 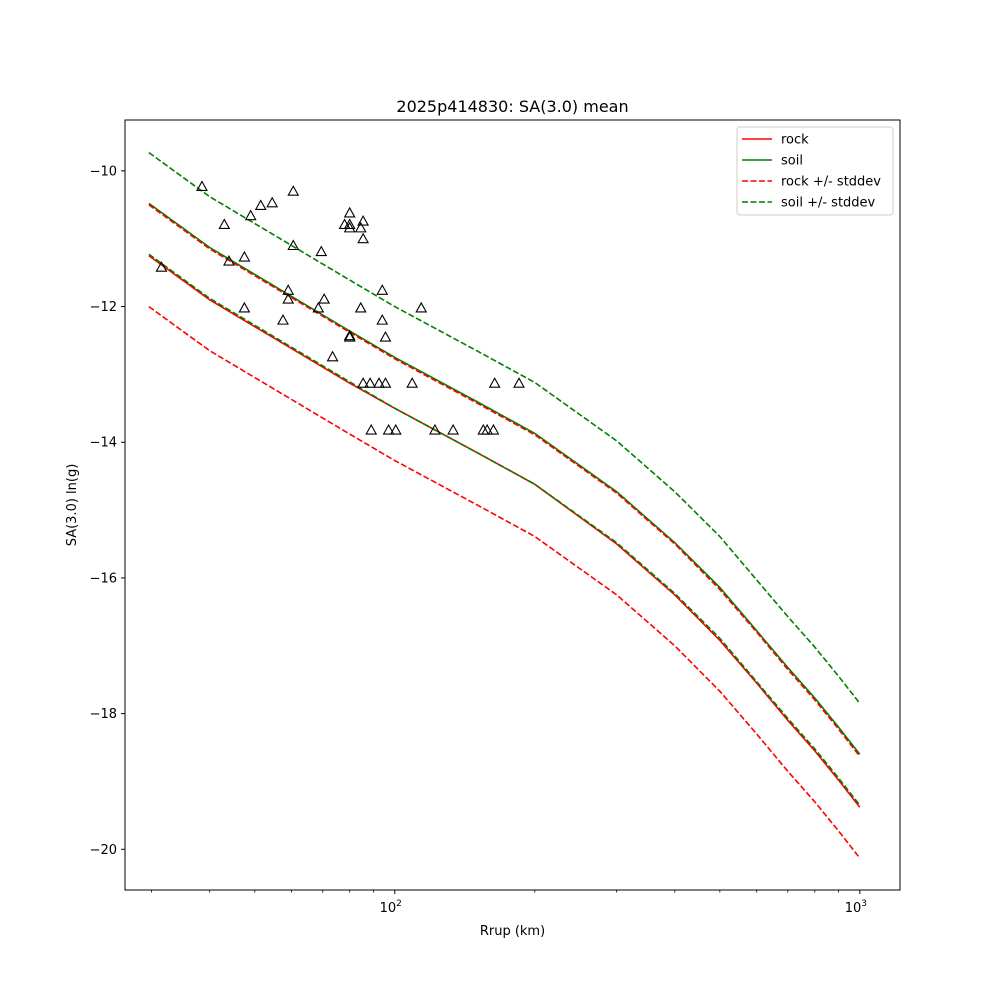 I want to click on legend: rock soil rock +/- stddev soil +/- stddev, so click(x=815, y=171).